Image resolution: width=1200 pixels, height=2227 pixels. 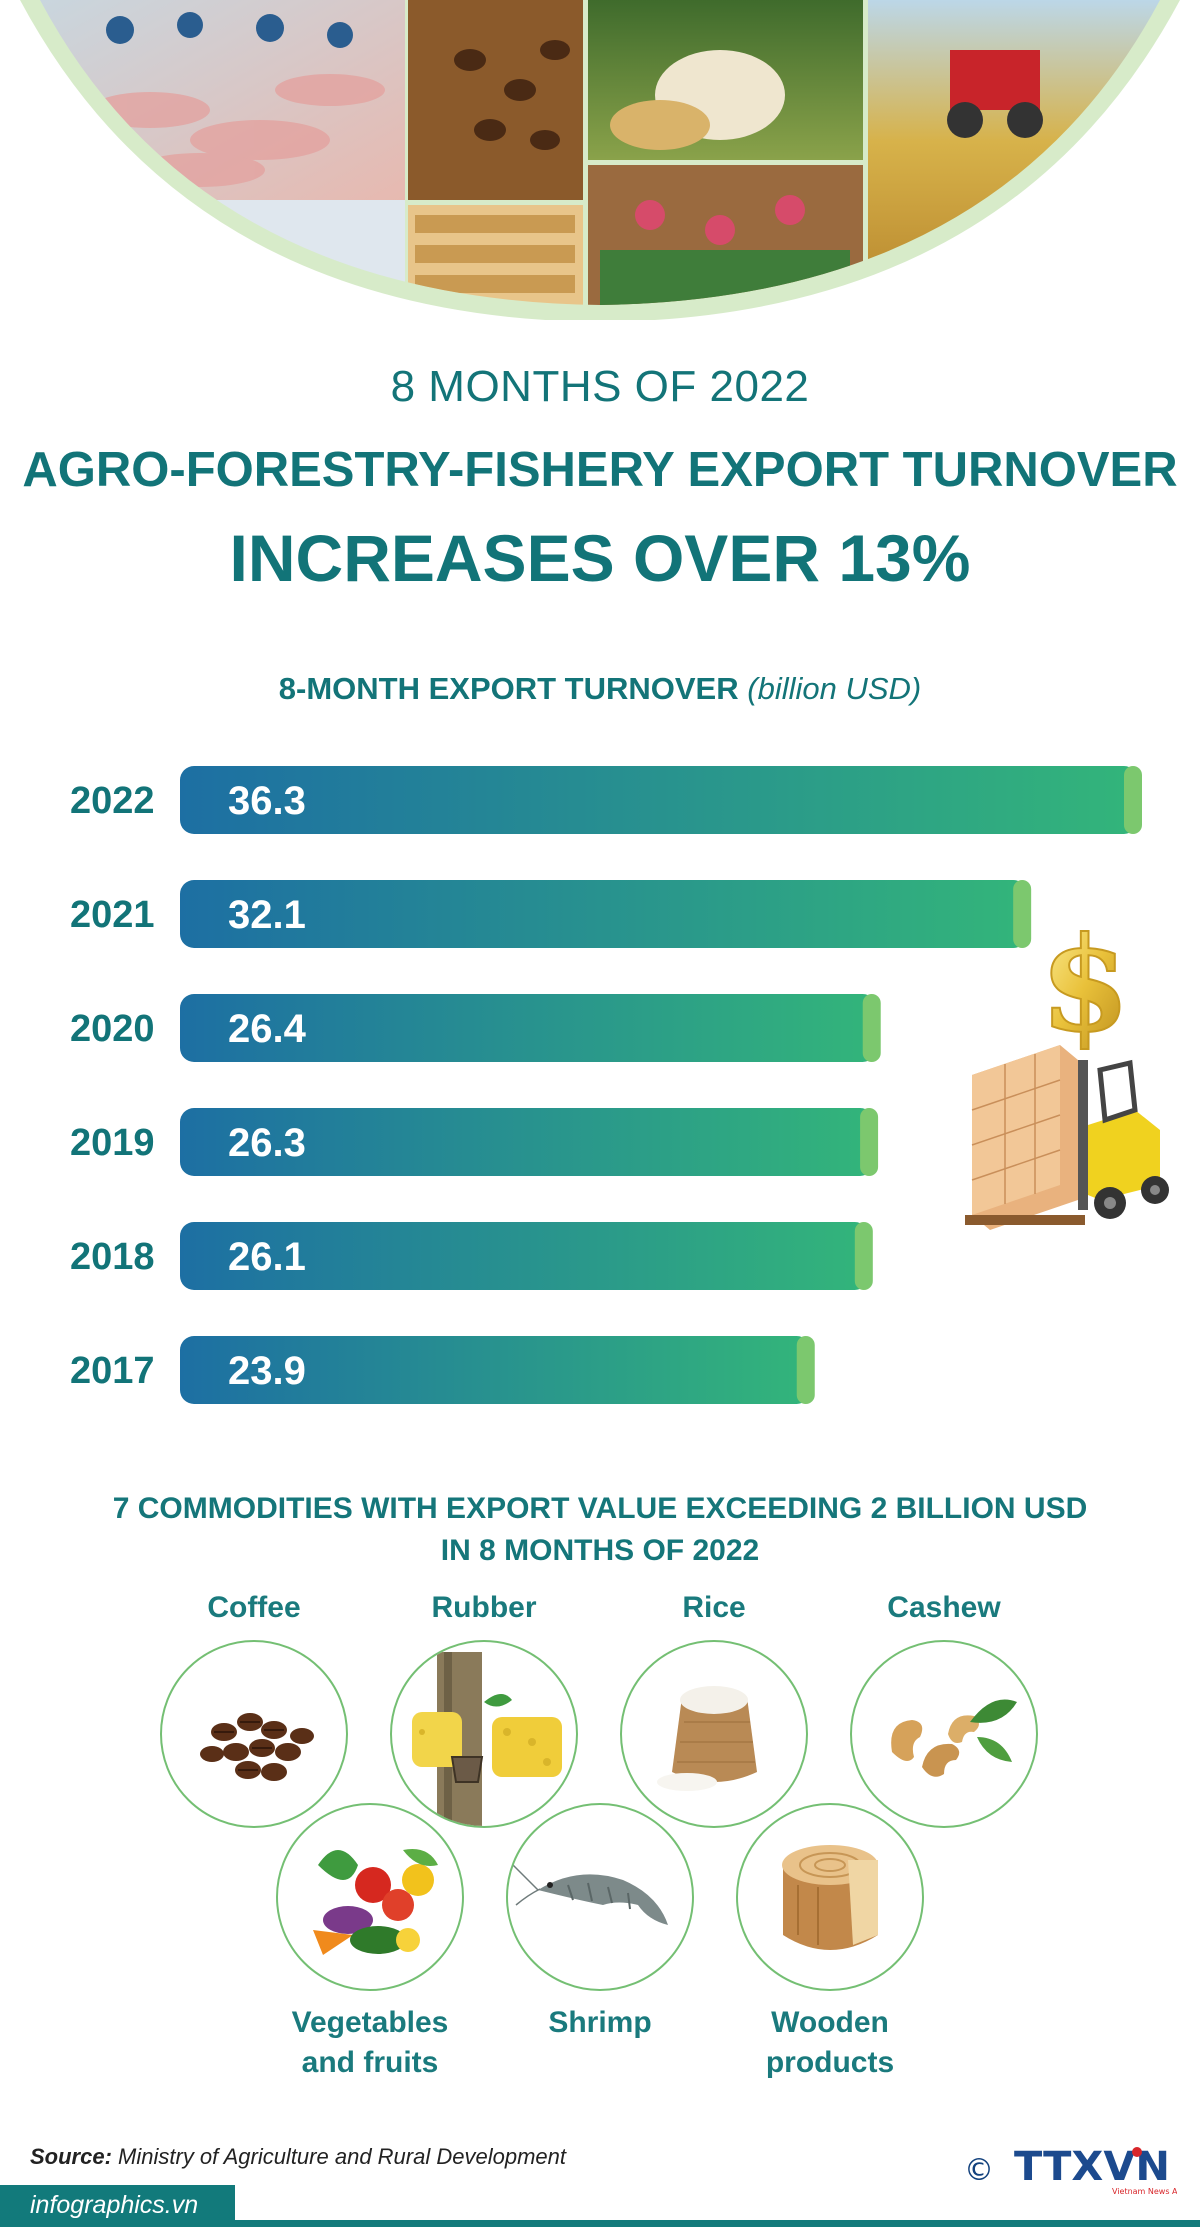 I want to click on value-label: 26.1, so click(x=267, y=1257).